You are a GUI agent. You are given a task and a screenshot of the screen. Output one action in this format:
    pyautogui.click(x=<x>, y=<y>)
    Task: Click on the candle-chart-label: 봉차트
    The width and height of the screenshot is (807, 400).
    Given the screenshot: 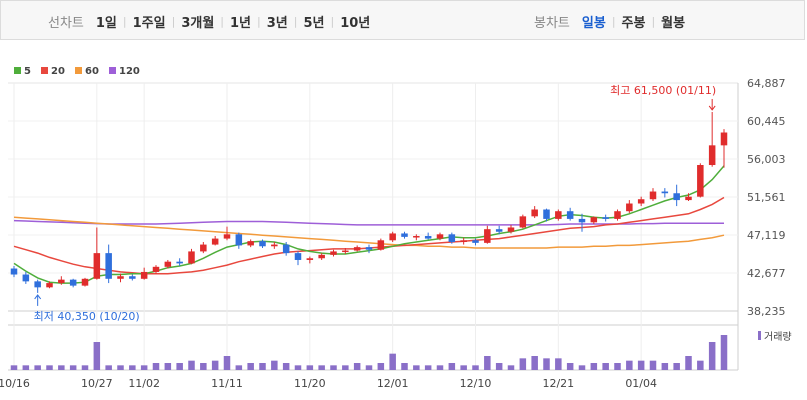 What is the action you would take?
    pyautogui.click(x=552, y=23)
    